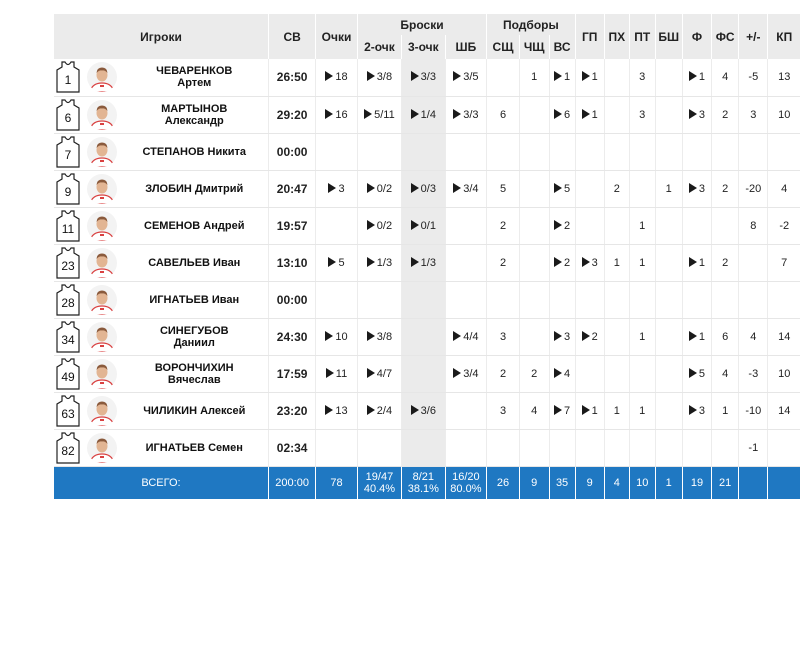  Describe the element at coordinates (616, 36) in the screenshot. I see `col-steals: ПХ` at that location.